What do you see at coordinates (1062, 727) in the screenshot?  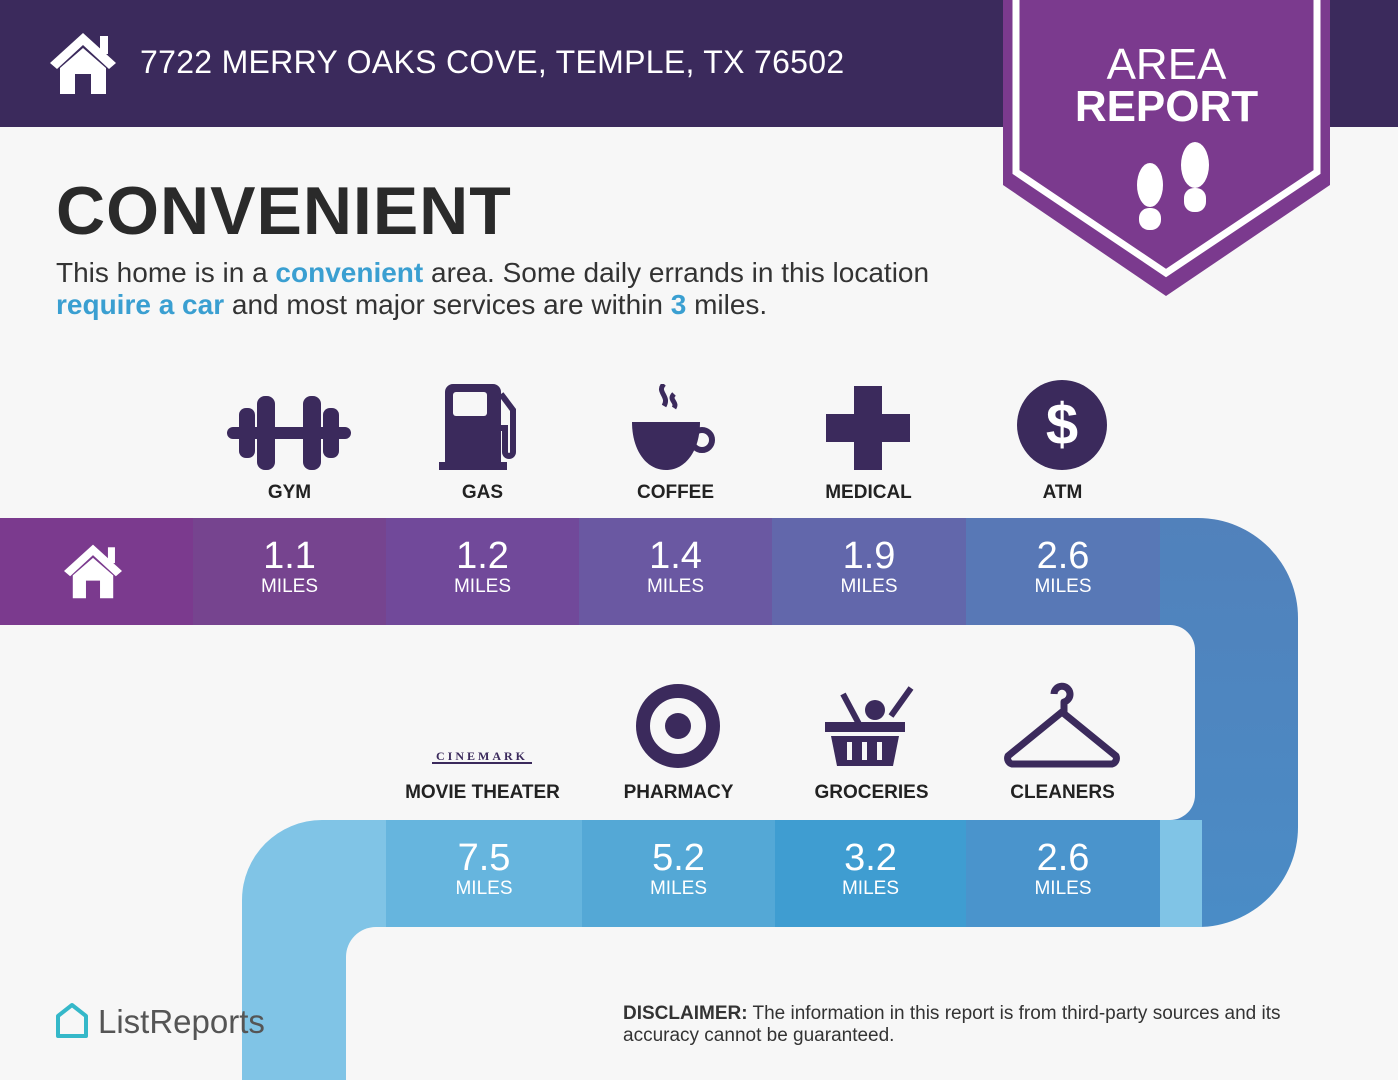 I see `hanger-icon` at bounding box center [1062, 727].